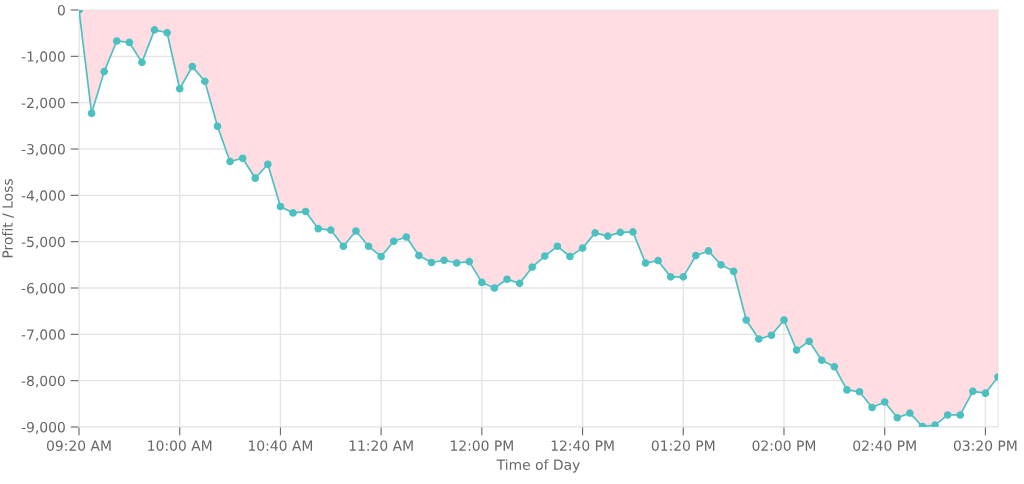  I want to click on y-tick-label: -2,000, so click(43, 103).